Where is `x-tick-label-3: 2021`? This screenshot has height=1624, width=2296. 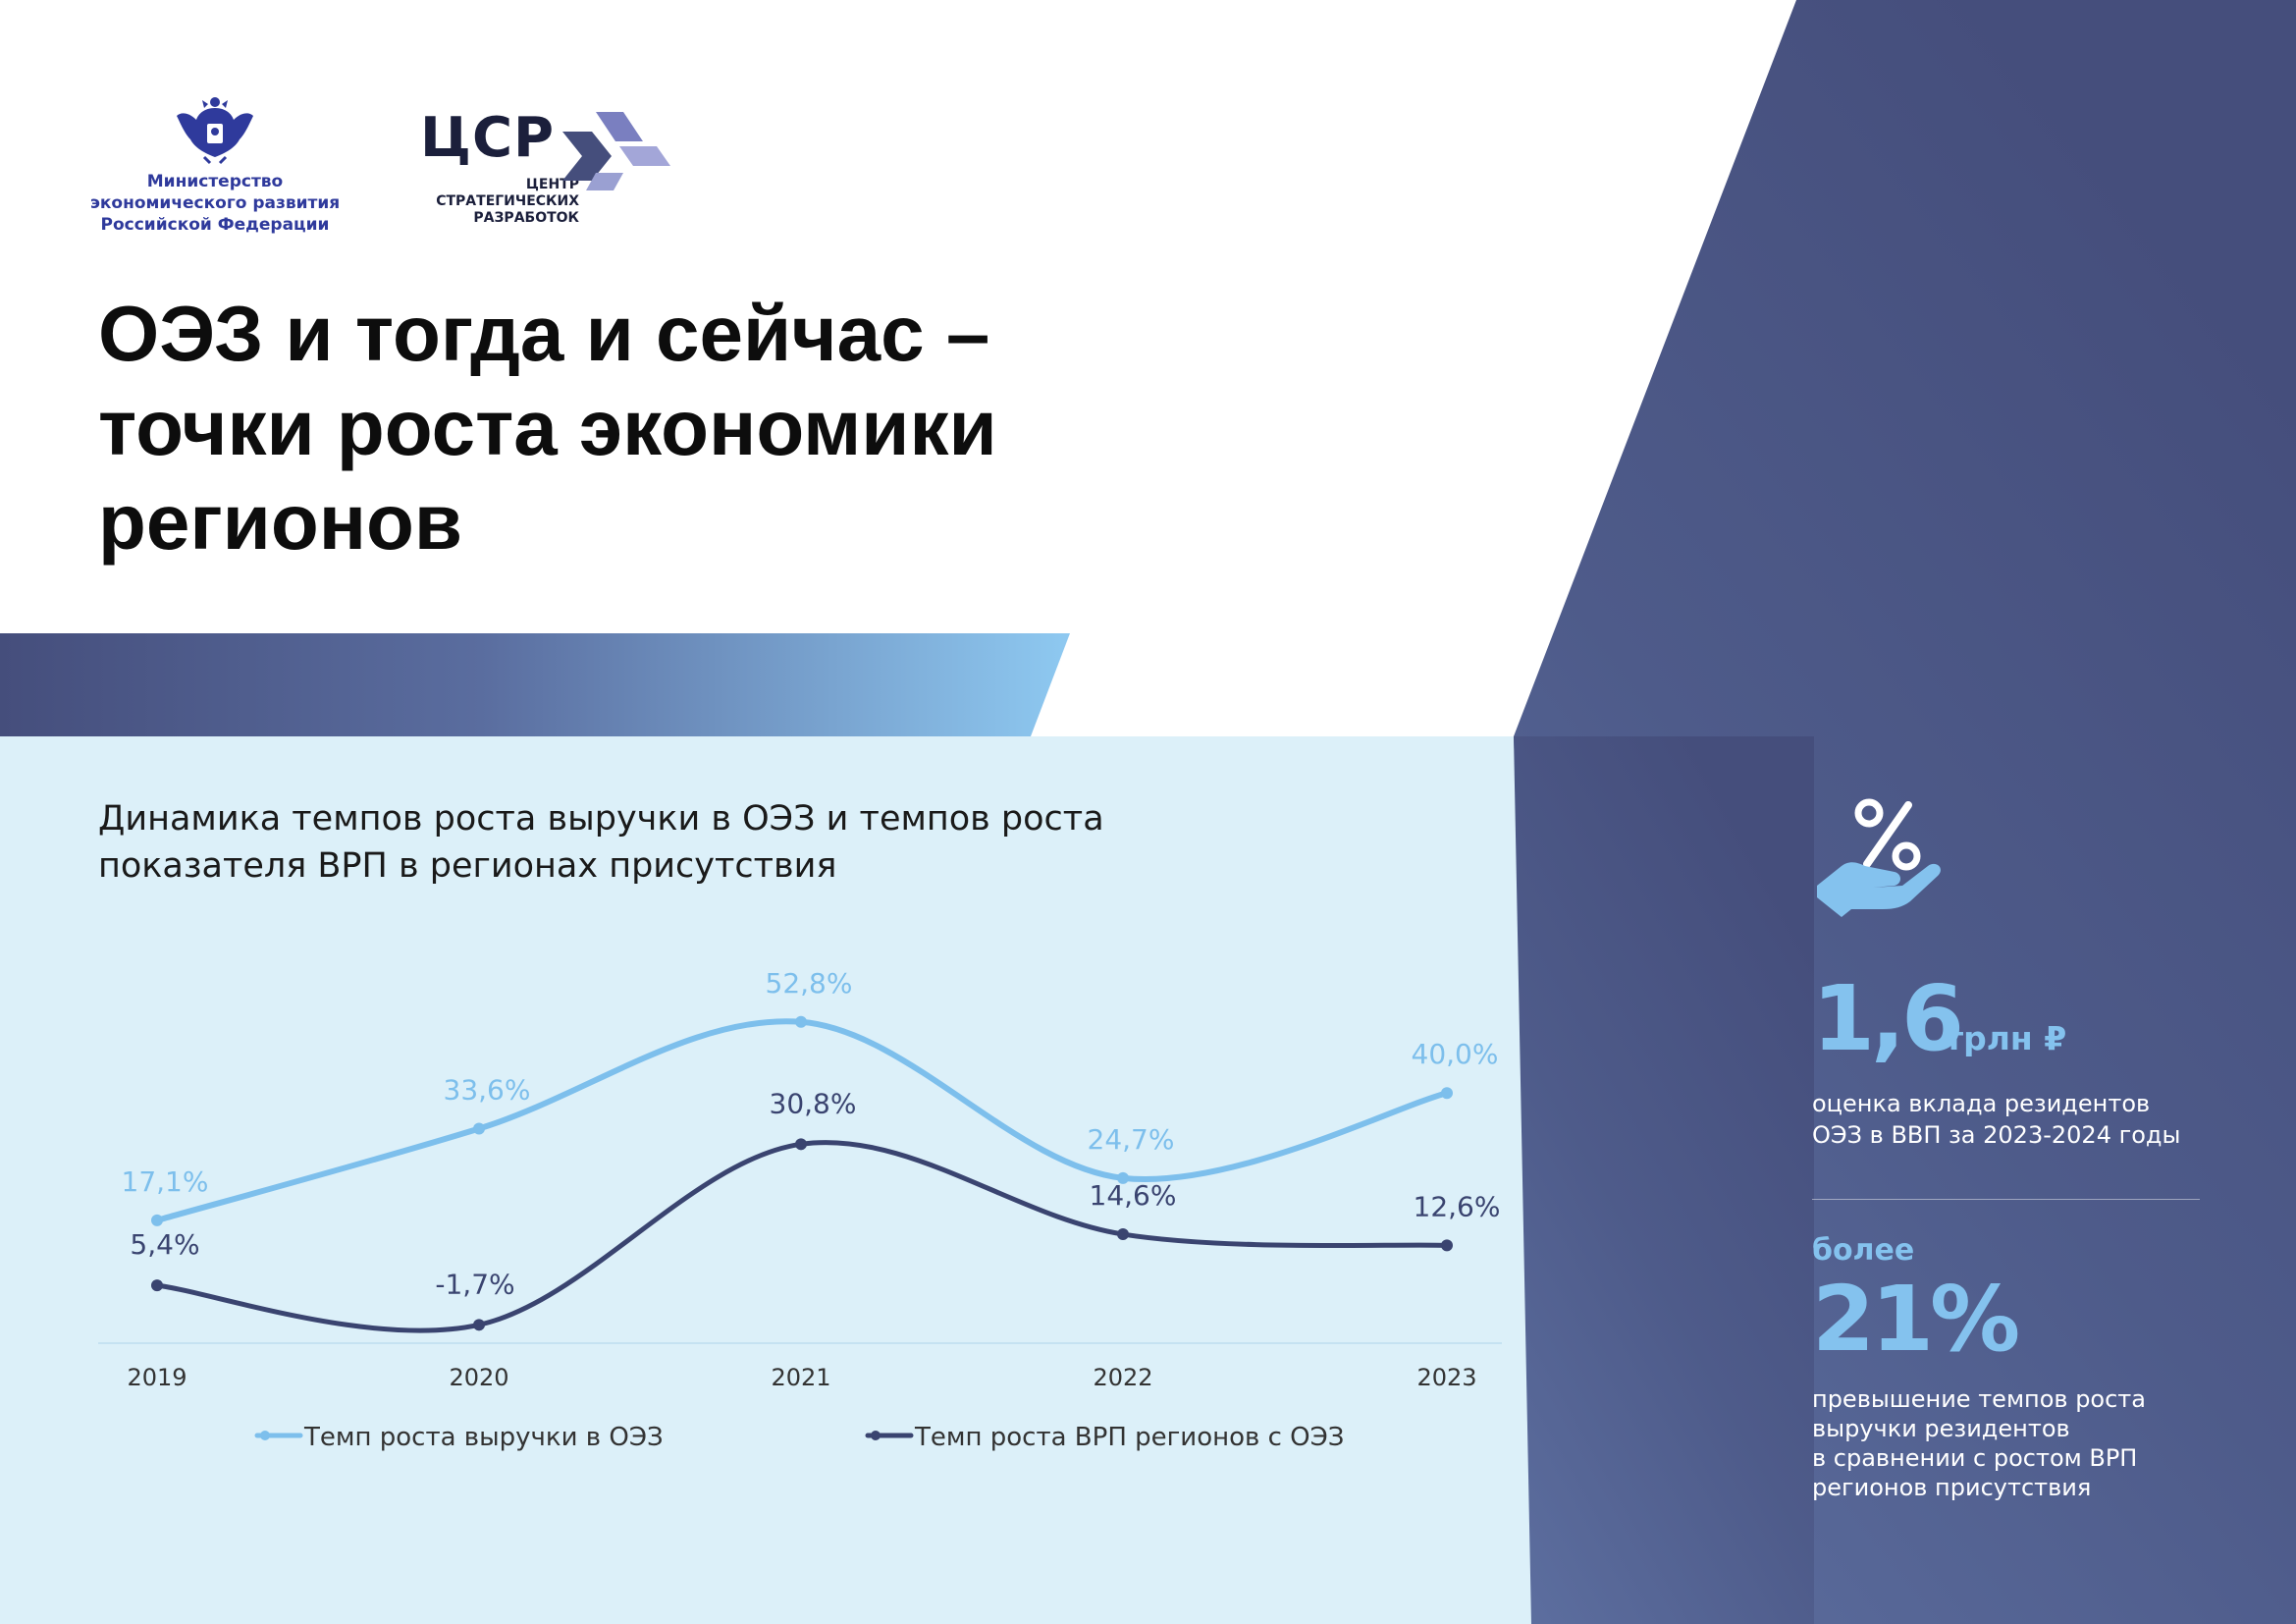
x-tick-label-3: 2021 is located at coordinates (800, 1377).